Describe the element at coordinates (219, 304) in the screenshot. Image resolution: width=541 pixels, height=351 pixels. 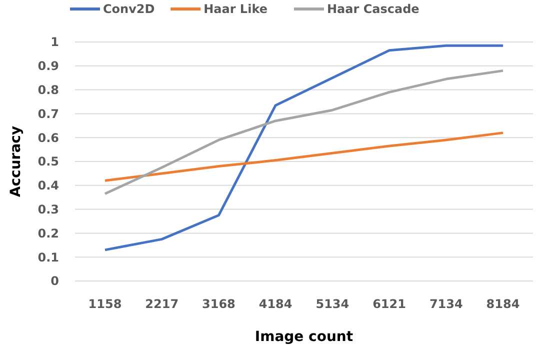
I see `x-tick-label: 3168` at that location.